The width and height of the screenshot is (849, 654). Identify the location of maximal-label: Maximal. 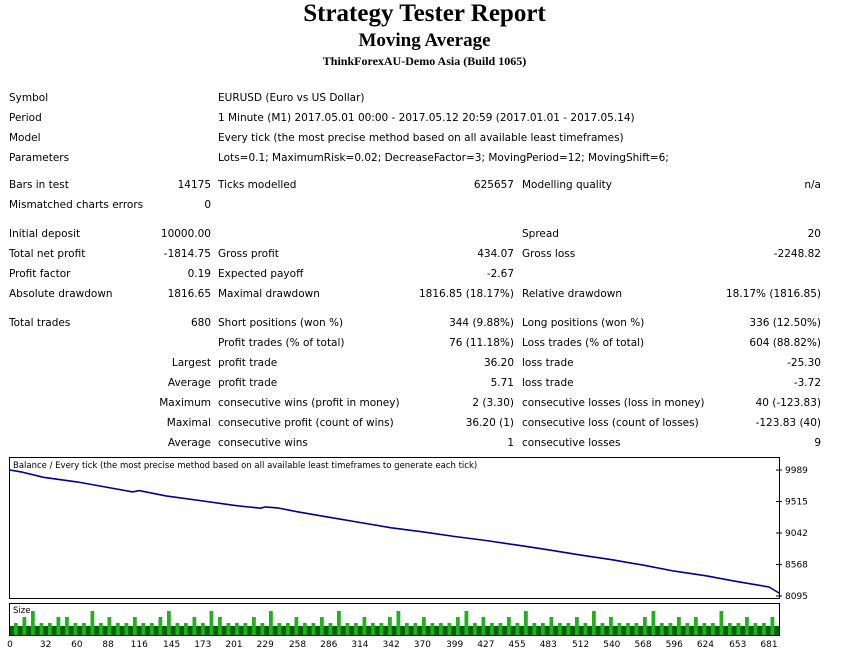
(188, 423).